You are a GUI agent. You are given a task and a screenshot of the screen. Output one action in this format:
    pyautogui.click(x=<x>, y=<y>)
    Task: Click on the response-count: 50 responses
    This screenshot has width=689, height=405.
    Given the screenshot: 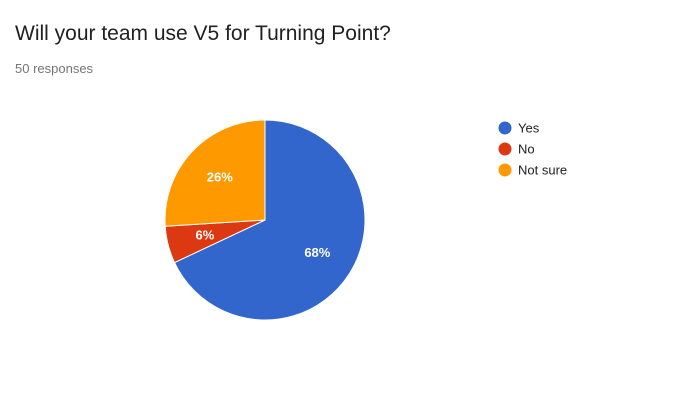 What is the action you would take?
    pyautogui.click(x=54, y=68)
    